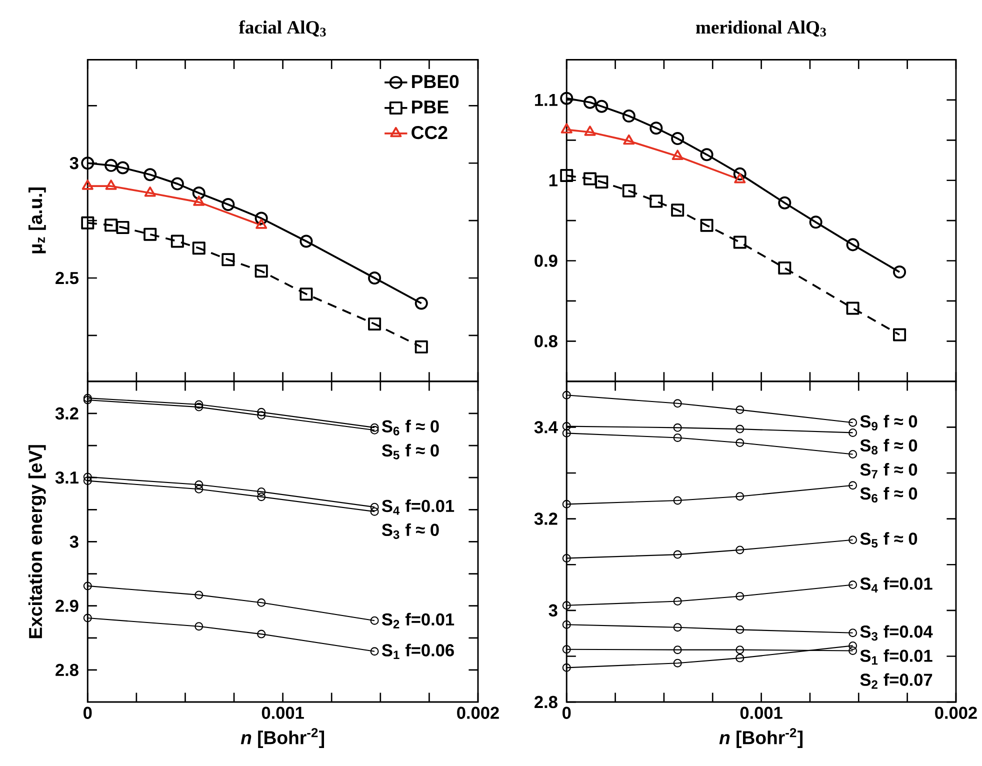 The width and height of the screenshot is (982, 766). I want to click on series-label: S$_{5}$ f ≈ 0, so click(889, 540).